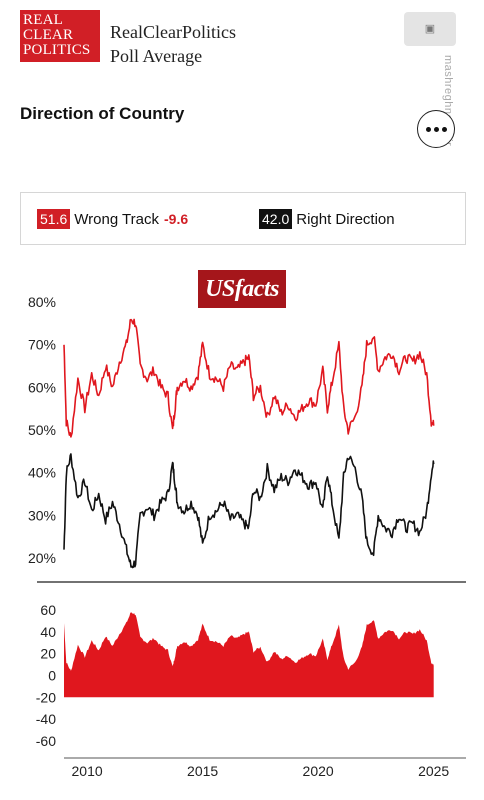 The image size is (484, 800). I want to click on right-direction-label: Right Direction, so click(345, 219).